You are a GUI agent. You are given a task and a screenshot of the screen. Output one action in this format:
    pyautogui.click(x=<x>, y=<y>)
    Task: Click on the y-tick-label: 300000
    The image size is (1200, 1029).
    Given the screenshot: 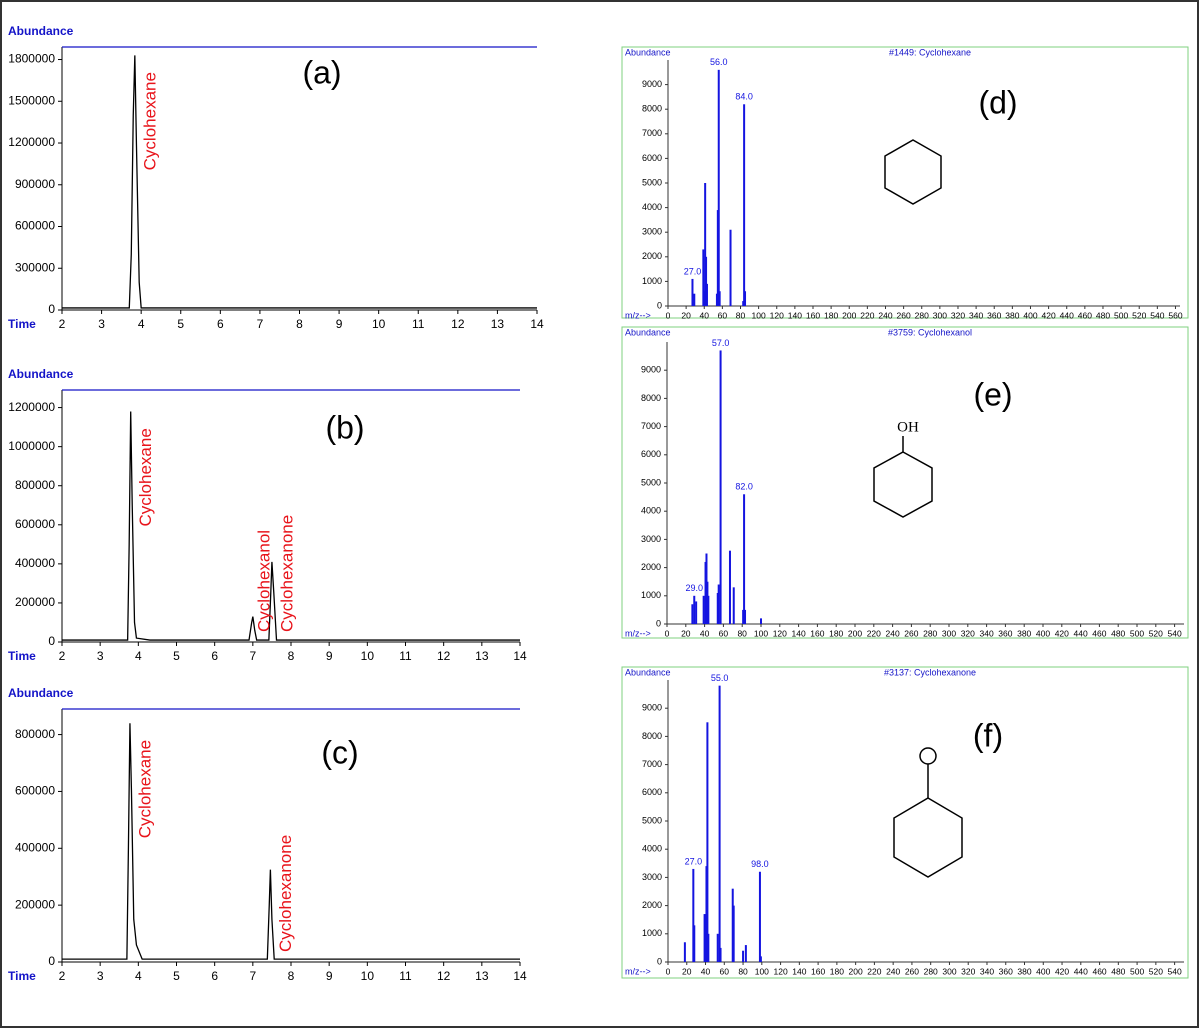 What is the action you would take?
    pyautogui.click(x=35, y=267)
    